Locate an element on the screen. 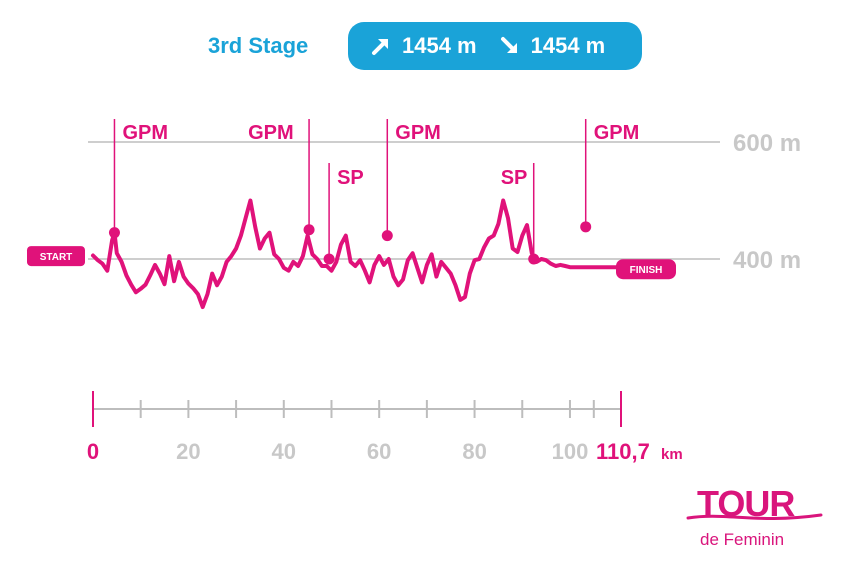 The width and height of the screenshot is (850, 571). descent-item: 1454 m is located at coordinates (552, 46).